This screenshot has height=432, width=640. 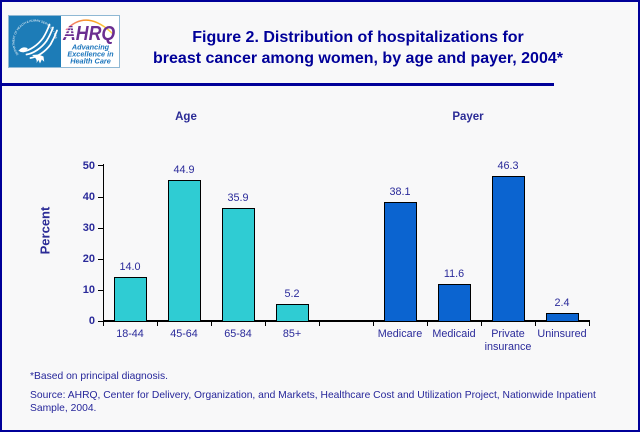 What do you see at coordinates (90, 61) in the screenshot?
I see `svg-text: Health Care` at bounding box center [90, 61].